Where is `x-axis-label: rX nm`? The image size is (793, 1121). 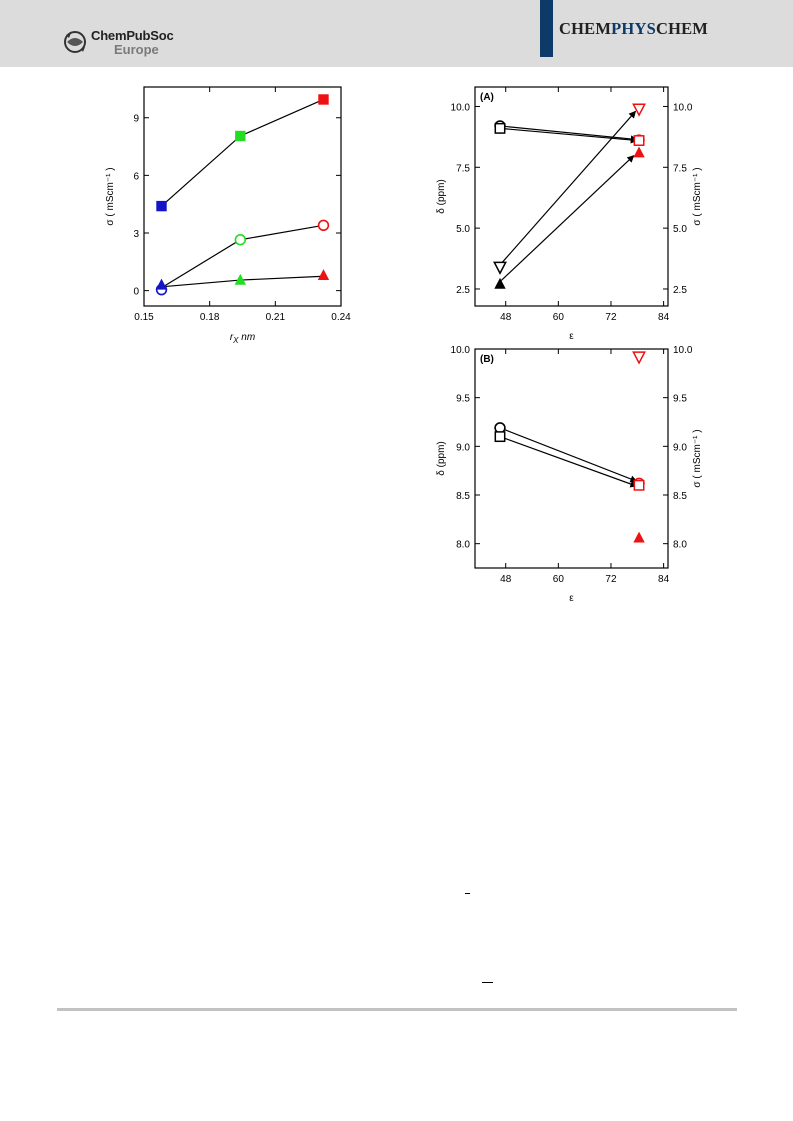 x-axis-label: rX nm is located at coordinates (242, 338).